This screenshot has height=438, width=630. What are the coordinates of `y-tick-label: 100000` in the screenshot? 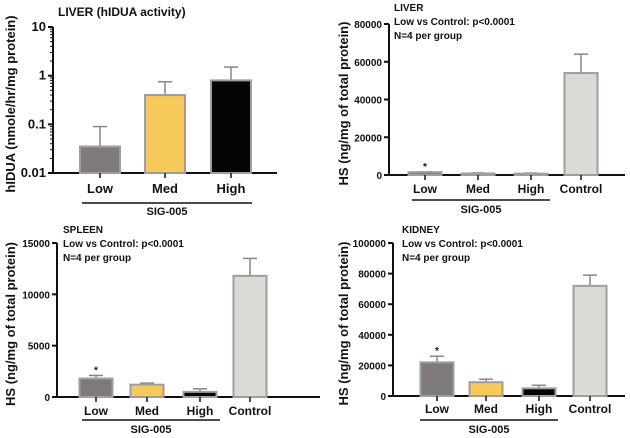 It's located at (370, 244).